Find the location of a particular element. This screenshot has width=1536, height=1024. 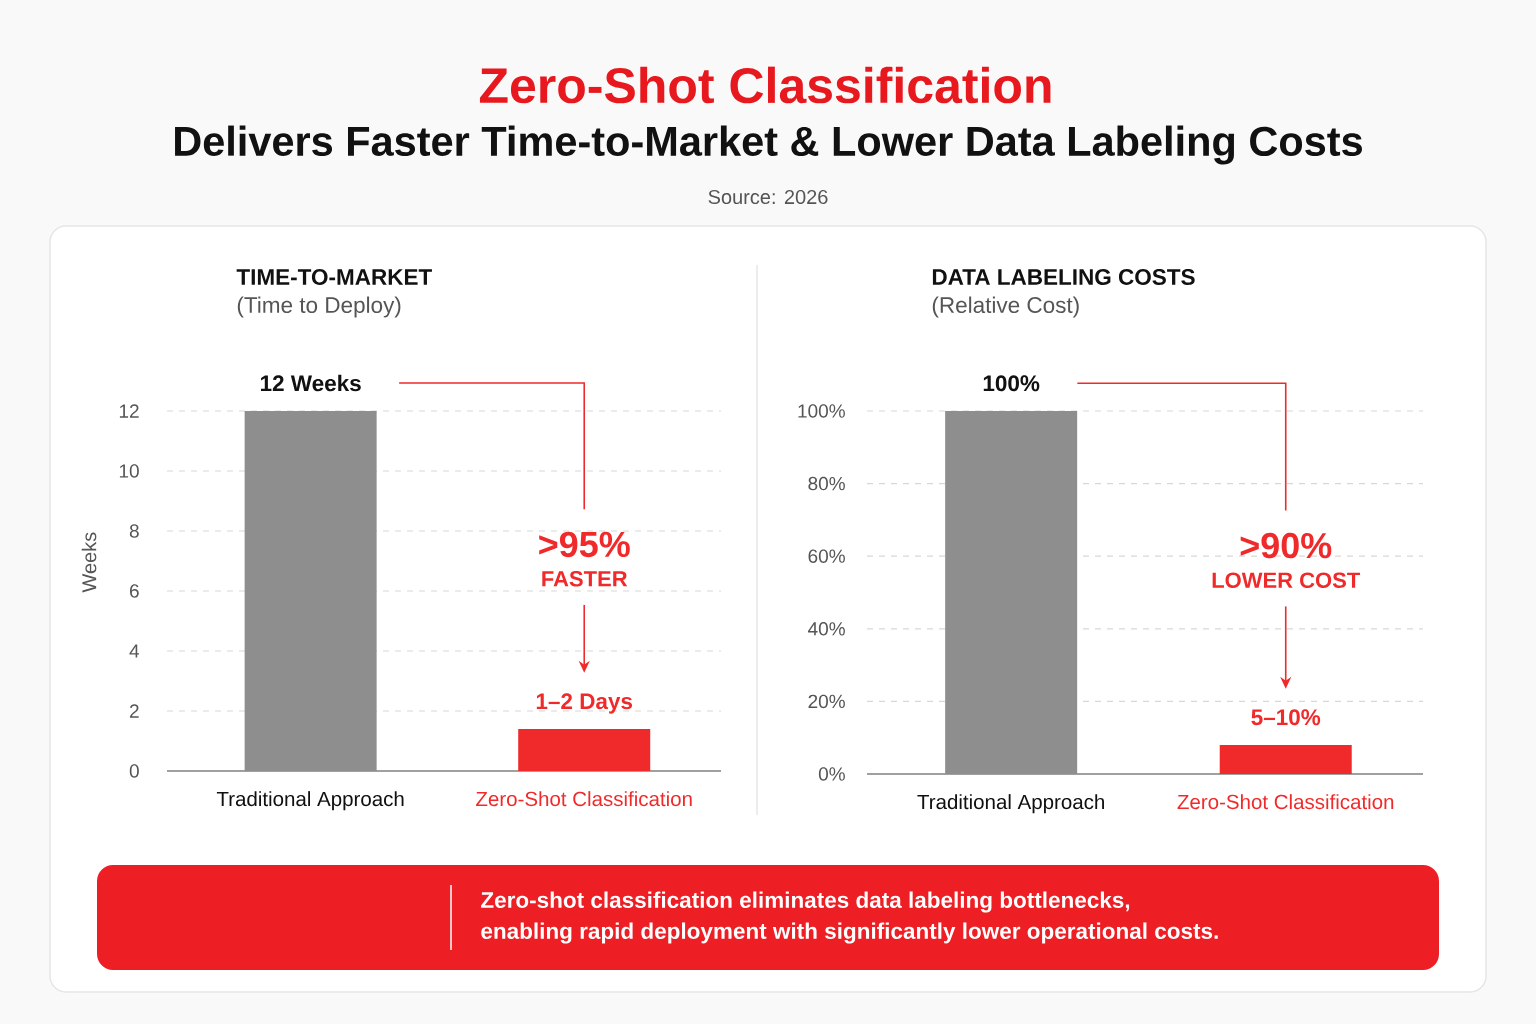

chart-subtitle: (Relative Cost) is located at coordinates (1005, 307).